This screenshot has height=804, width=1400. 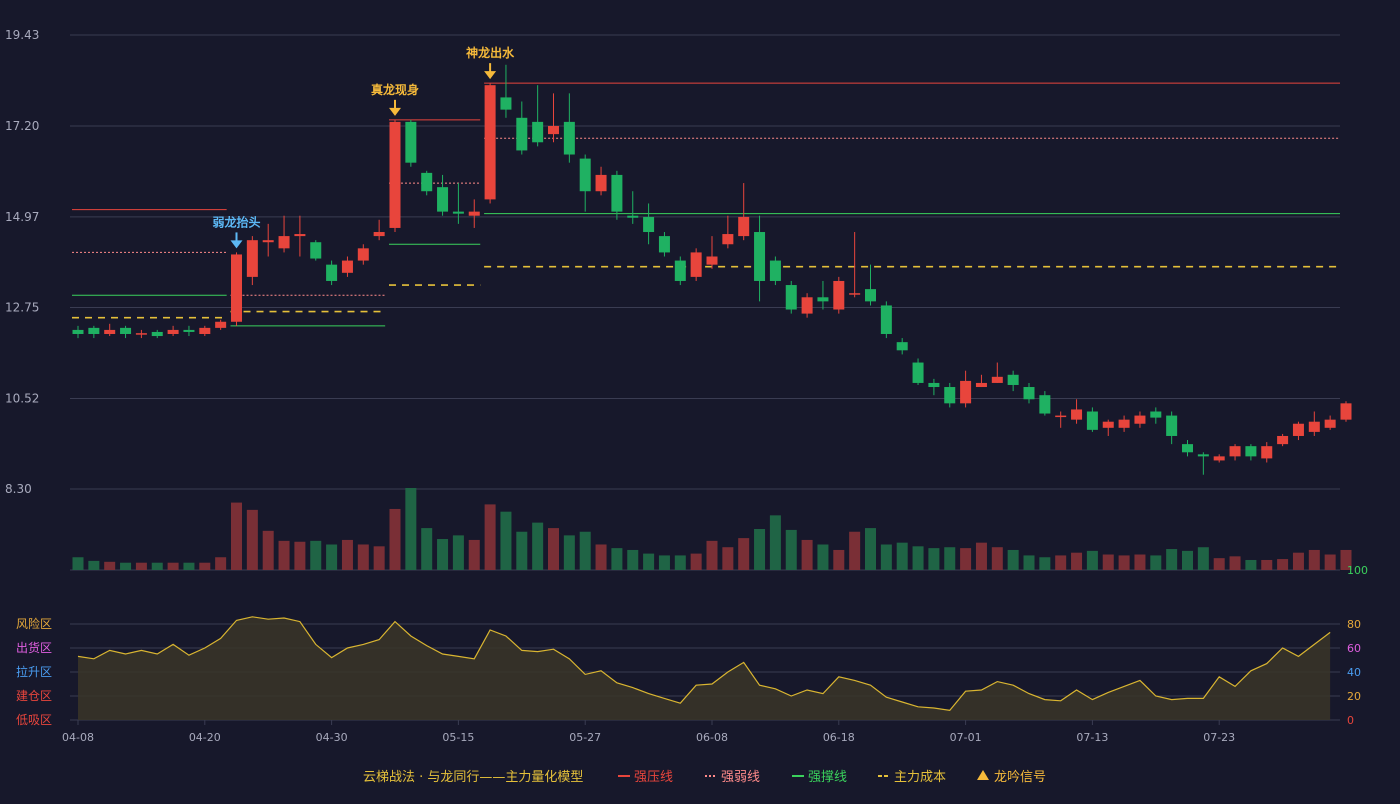 I want to click on signal-label: 弱龙抬头, so click(x=236, y=221).